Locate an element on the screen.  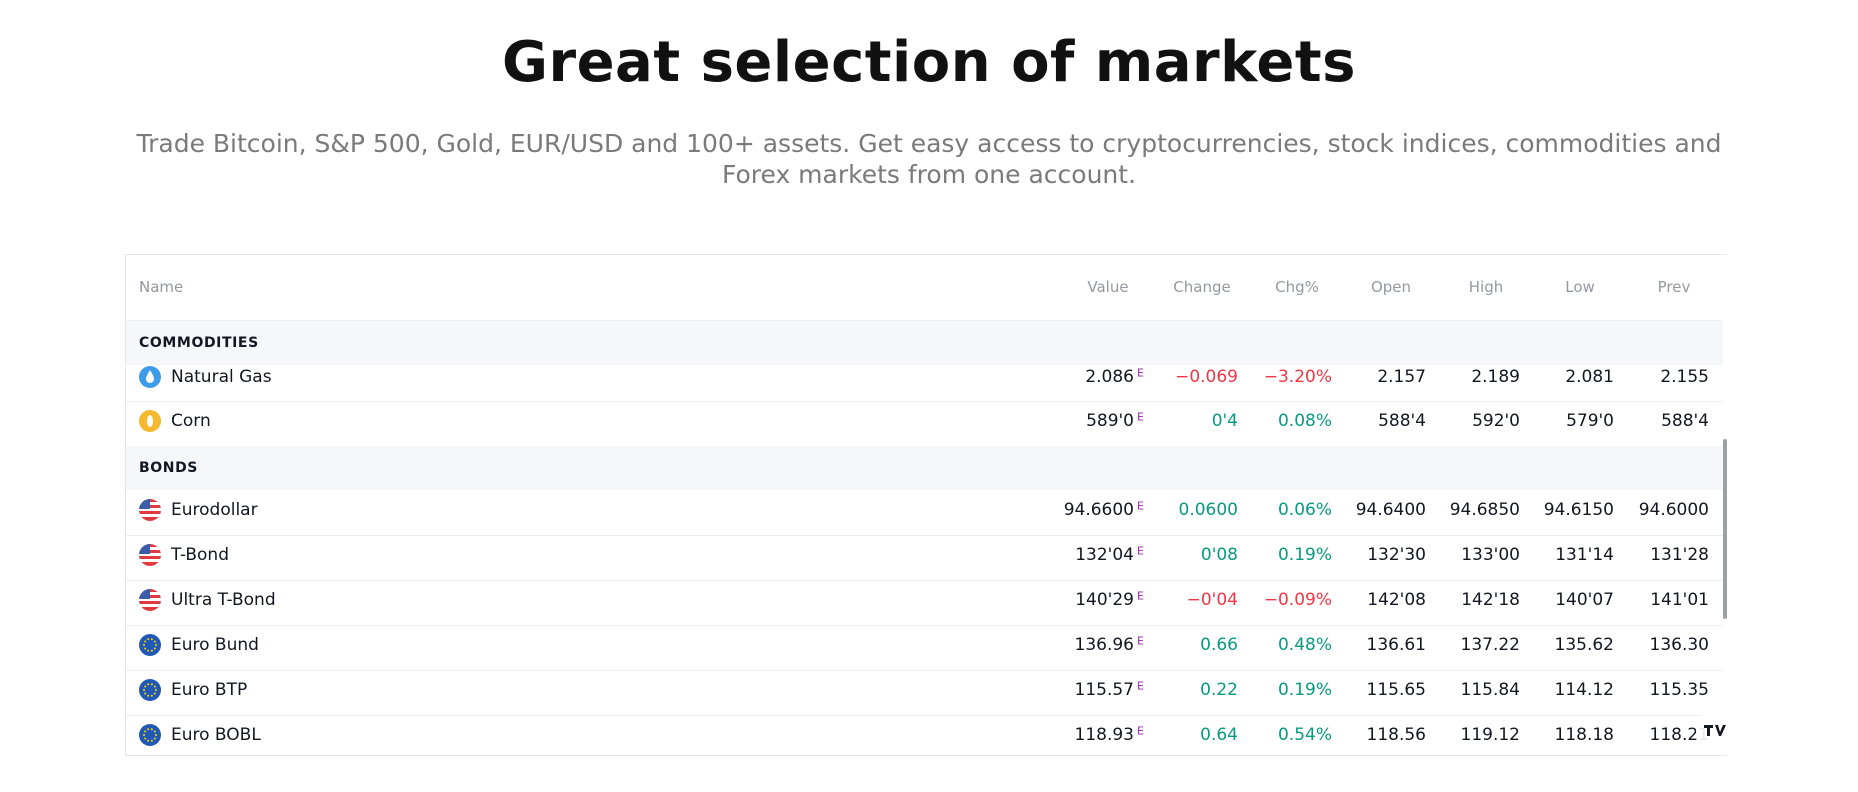
cell-value: 118.21 is located at coordinates (1679, 735).